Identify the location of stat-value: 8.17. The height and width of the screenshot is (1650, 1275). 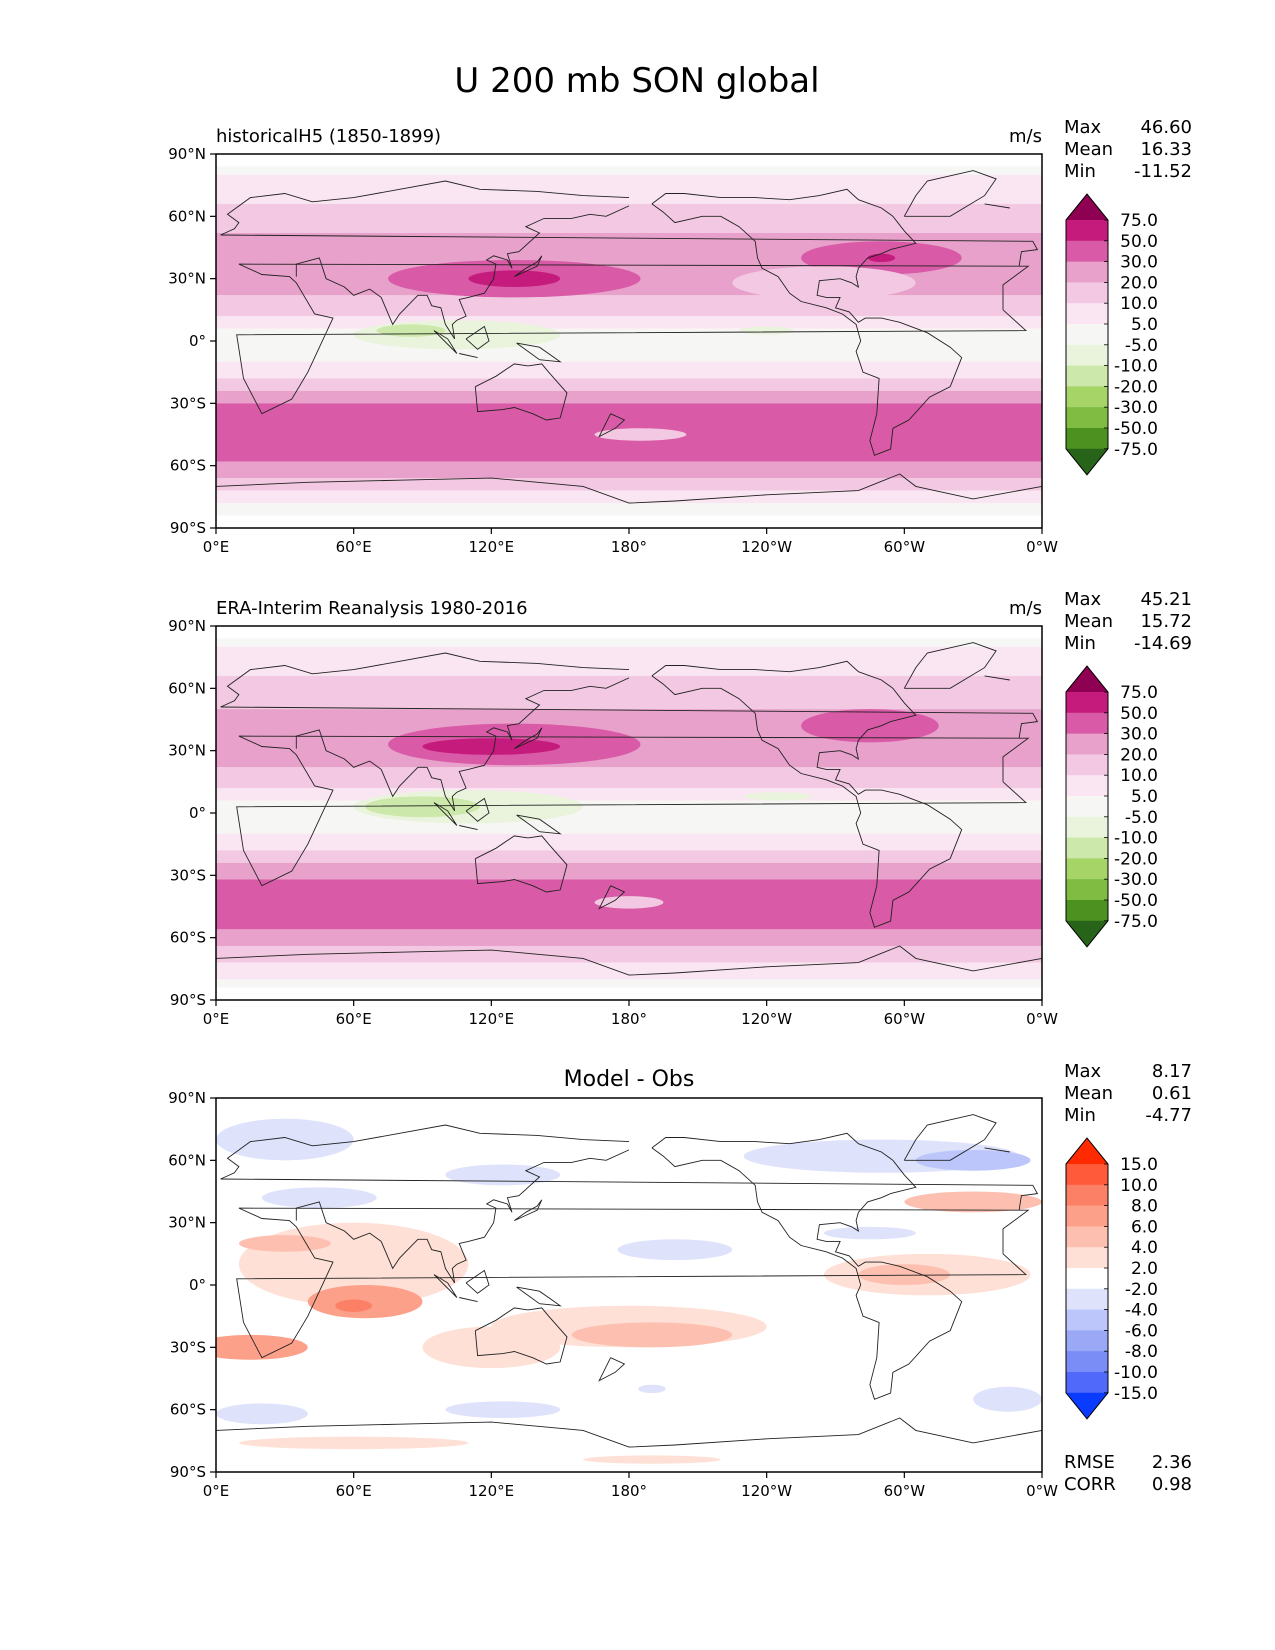
(1172, 1071).